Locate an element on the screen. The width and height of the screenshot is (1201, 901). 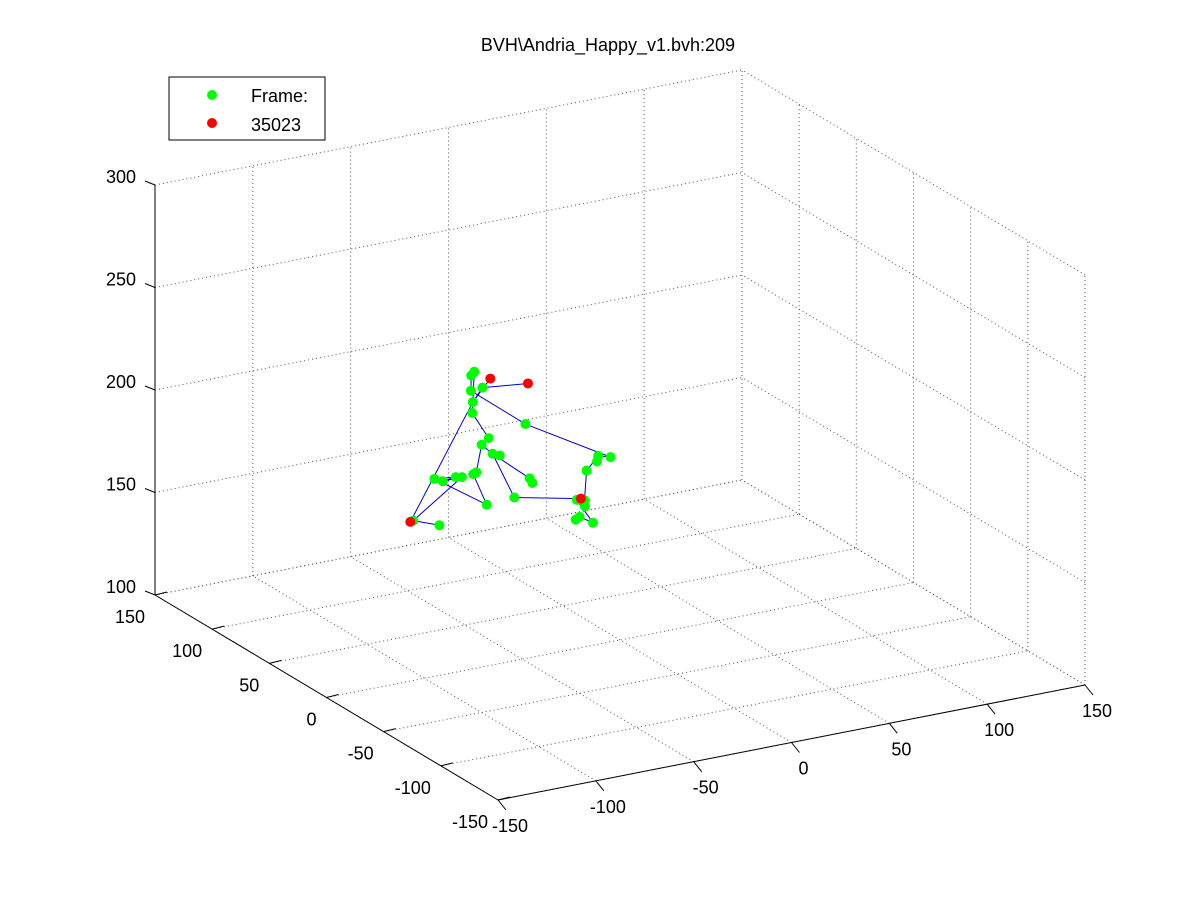
x-tick-label: 0 is located at coordinates (803, 769).